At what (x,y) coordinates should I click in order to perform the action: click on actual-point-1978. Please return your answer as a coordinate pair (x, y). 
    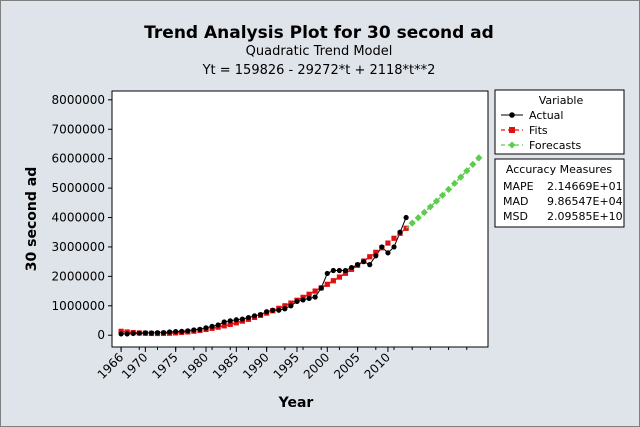
    Looking at the image, I should click on (194, 330).